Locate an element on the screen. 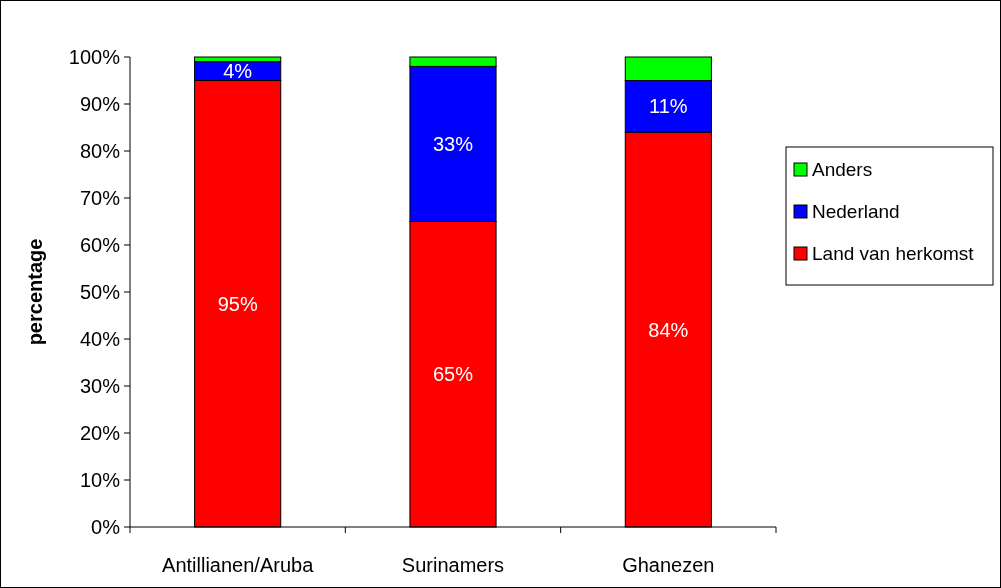 The image size is (1001, 588). x-tick-label: Ghanezen is located at coordinates (668, 565).